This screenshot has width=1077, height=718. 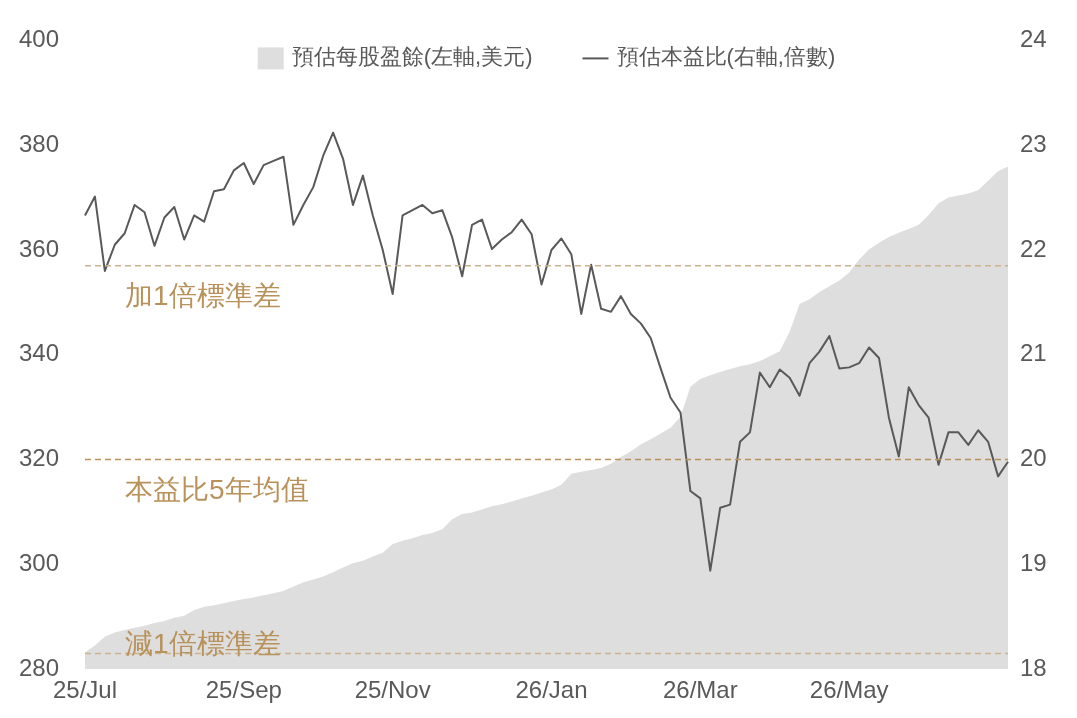 I want to click on y-tick-label: 340, so click(x=38, y=353).